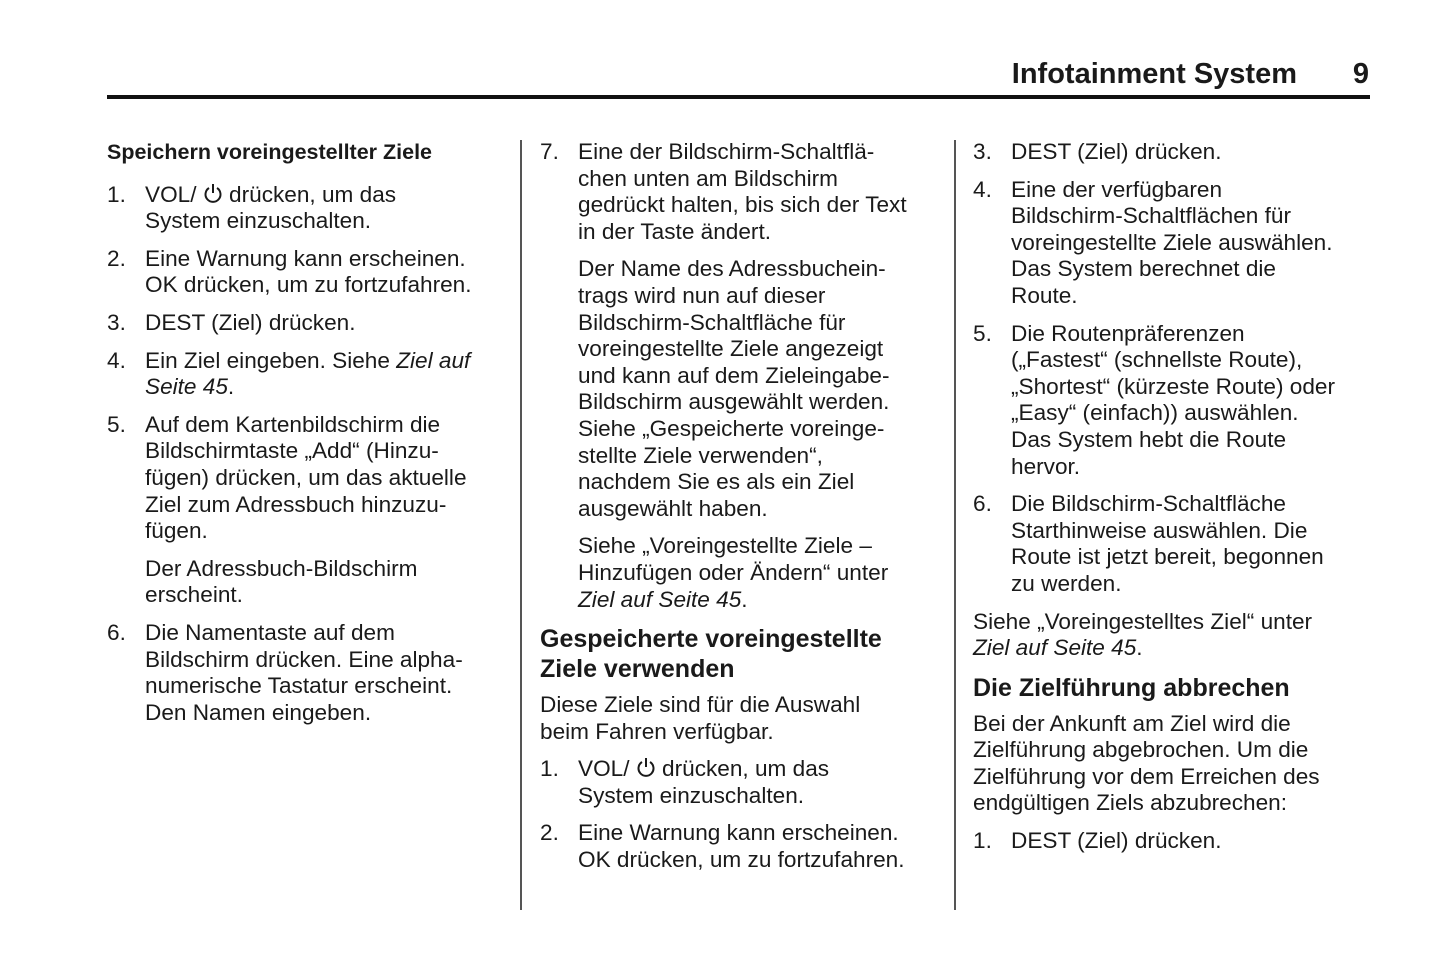  Describe the element at coordinates (1360, 74) in the screenshot. I see `page-number: 9` at that location.